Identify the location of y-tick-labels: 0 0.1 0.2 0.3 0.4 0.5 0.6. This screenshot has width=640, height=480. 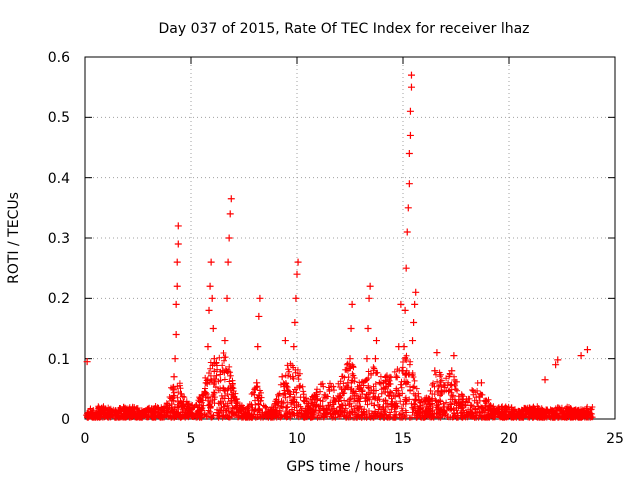
(59, 239).